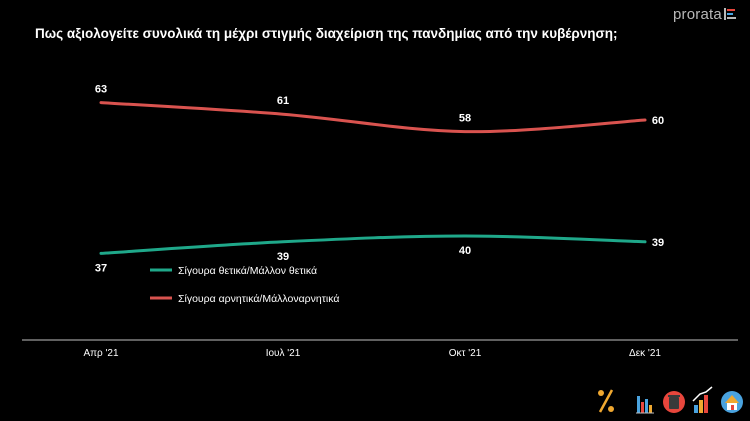 The width and height of the screenshot is (750, 421). Describe the element at coordinates (283, 353) in the screenshot. I see `x-tick-label: Ιουλ '21` at that location.